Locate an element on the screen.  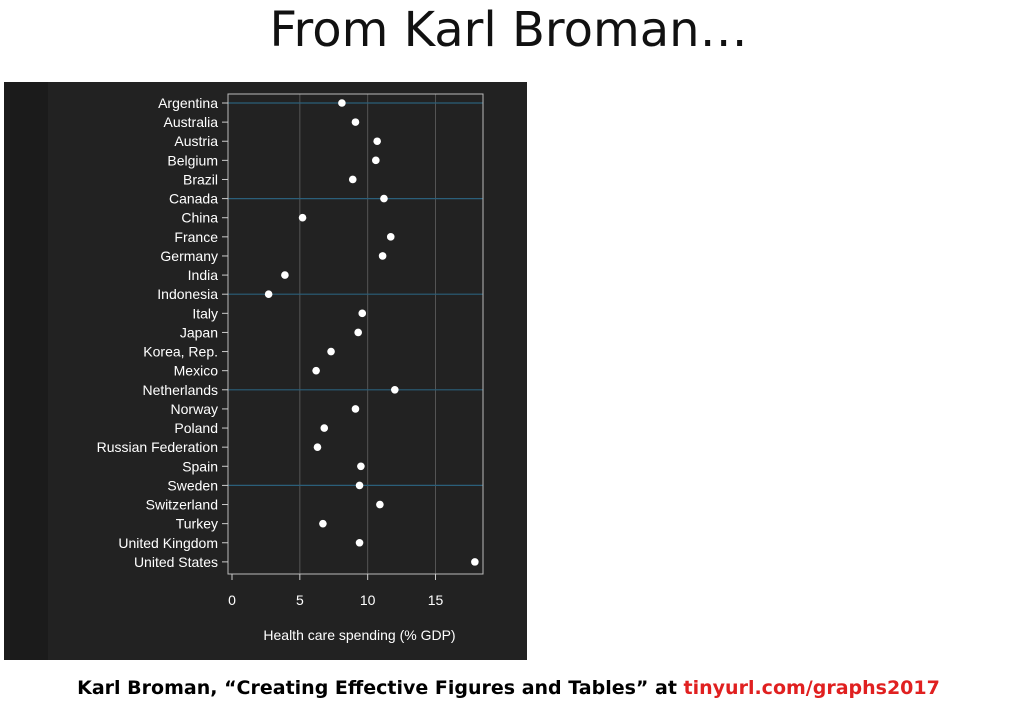
y-tick-label: Italy is located at coordinates (205, 313).